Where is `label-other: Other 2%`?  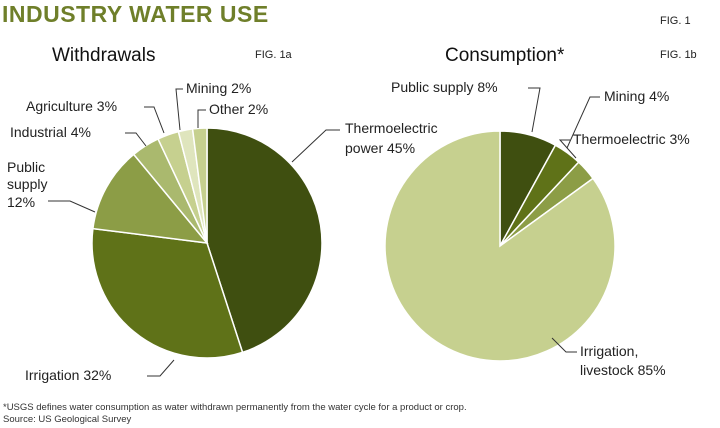
label-other: Other 2% is located at coordinates (238, 109).